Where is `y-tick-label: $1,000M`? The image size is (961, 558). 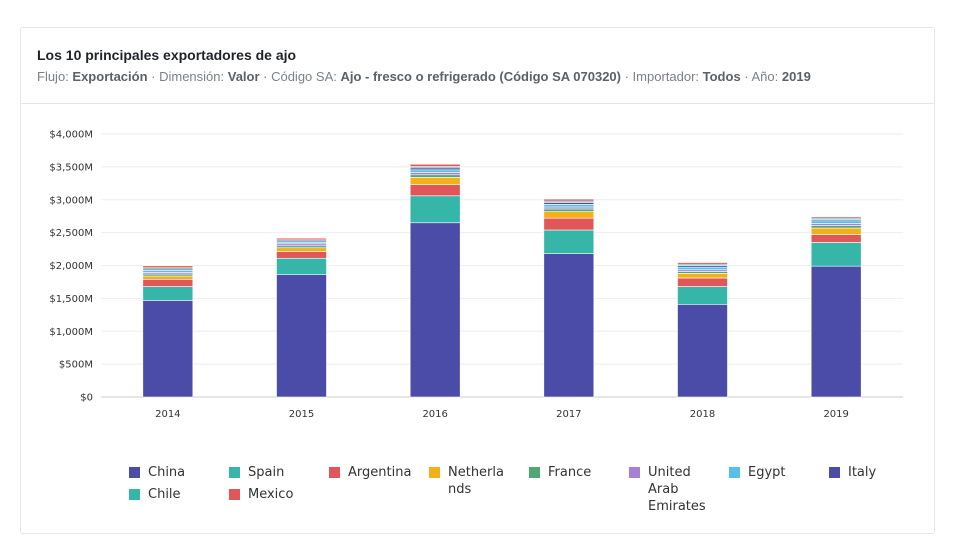 y-tick-label: $1,000M is located at coordinates (71, 332).